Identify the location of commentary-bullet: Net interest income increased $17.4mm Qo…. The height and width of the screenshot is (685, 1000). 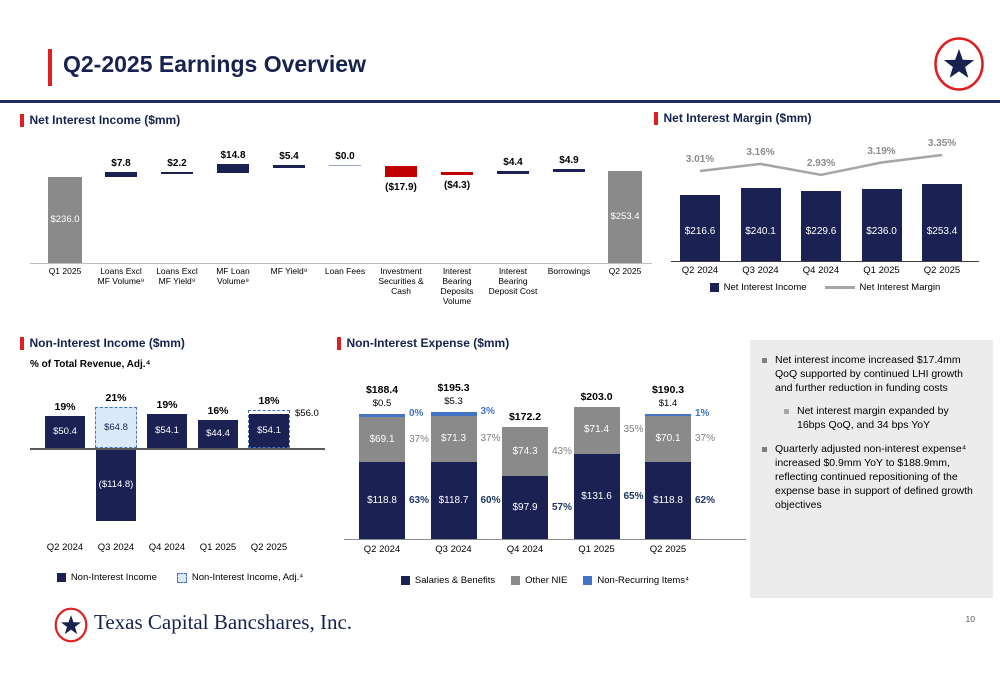
(870, 375).